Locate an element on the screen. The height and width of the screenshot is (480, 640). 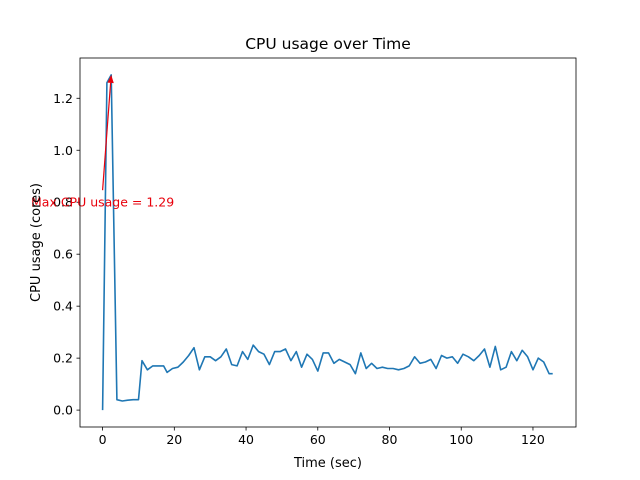
y-tick-label: 1.2 is located at coordinates (63, 98).